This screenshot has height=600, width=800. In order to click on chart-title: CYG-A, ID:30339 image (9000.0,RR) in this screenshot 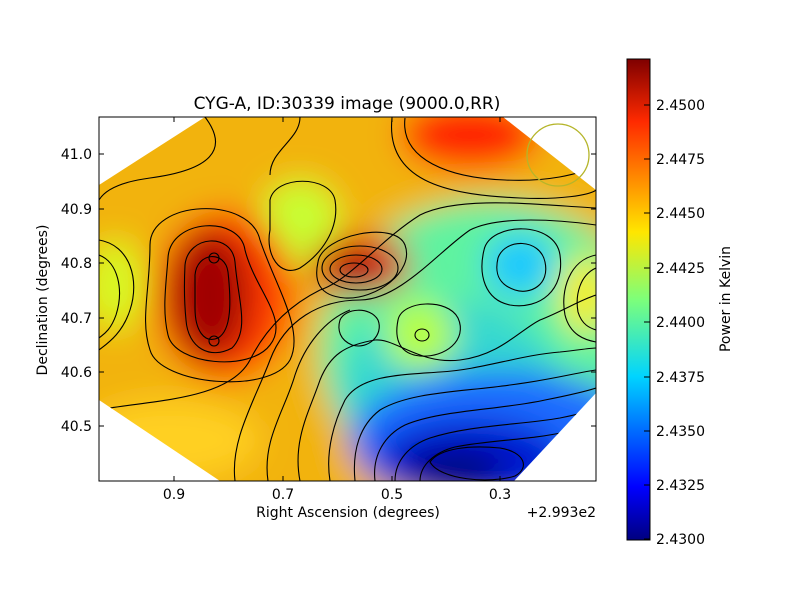, I will do `click(347, 104)`.